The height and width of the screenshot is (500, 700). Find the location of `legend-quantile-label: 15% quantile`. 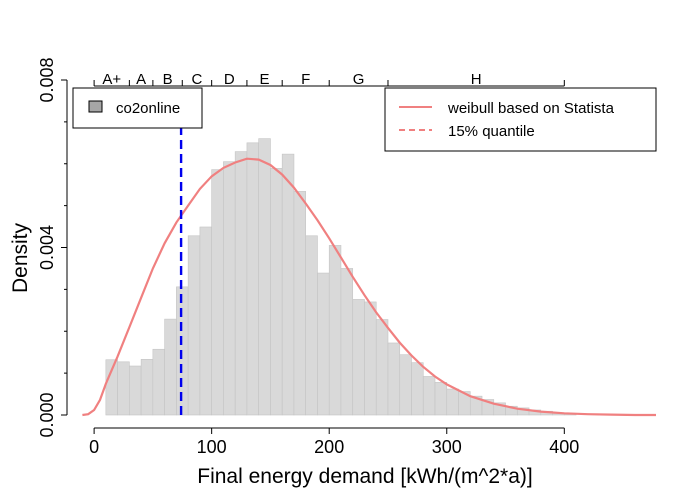

legend-quantile-label: 15% quantile is located at coordinates (491, 131).